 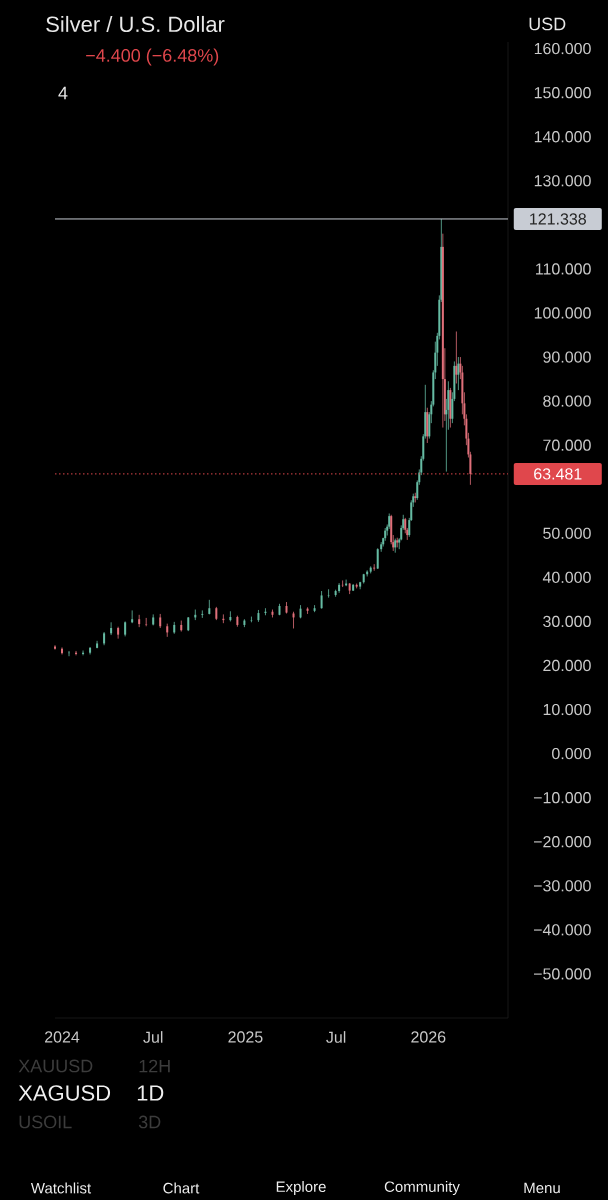 I want to click on ref-line-label: 121.338, so click(x=558, y=219).